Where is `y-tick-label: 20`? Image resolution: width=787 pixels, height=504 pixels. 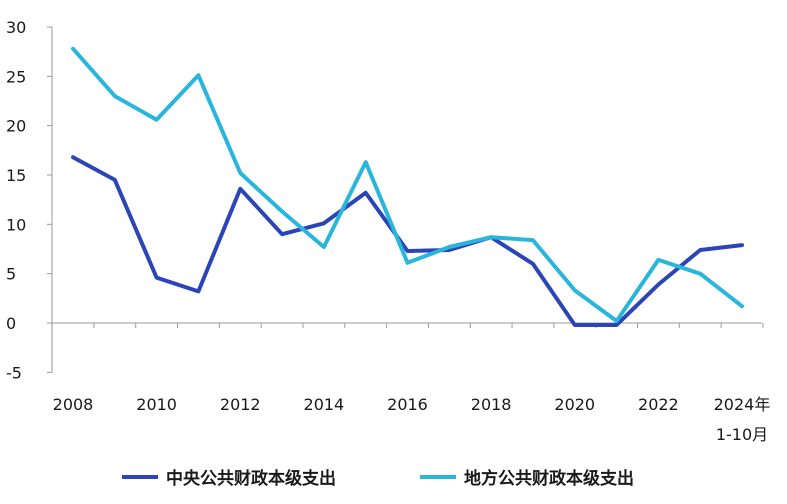 y-tick-label: 20 is located at coordinates (16, 126).